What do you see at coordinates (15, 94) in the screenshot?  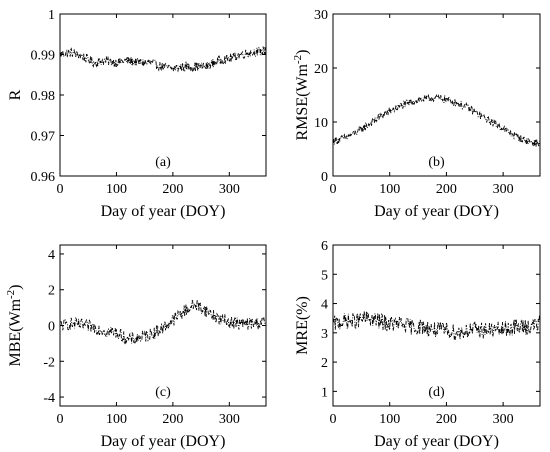 I see `y-axis-label: R` at bounding box center [15, 94].